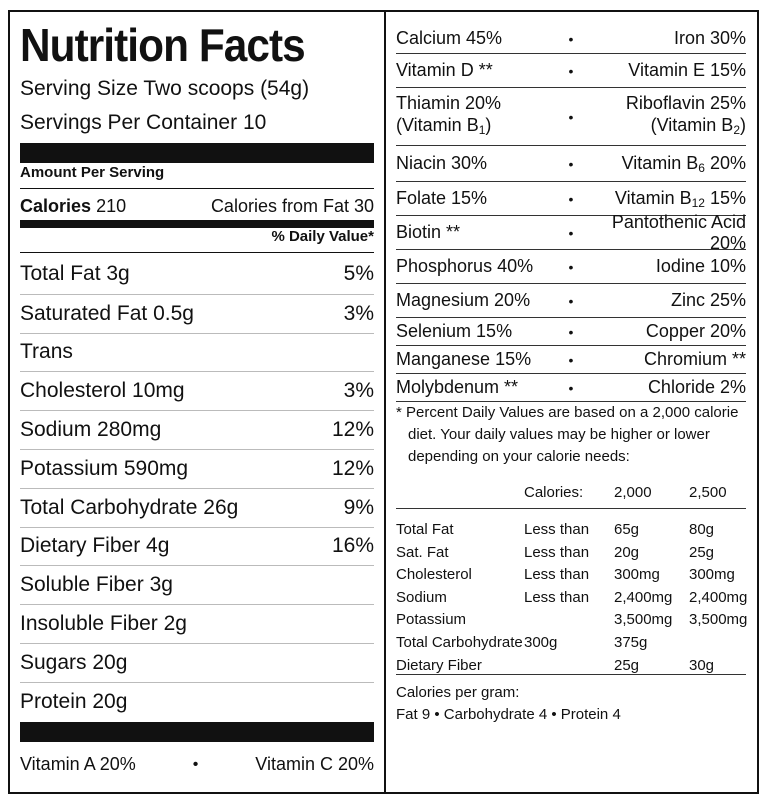 Image resolution: width=764 pixels, height=801 pixels. I want to click on nutrient-name: Protein 20g, so click(74, 701).